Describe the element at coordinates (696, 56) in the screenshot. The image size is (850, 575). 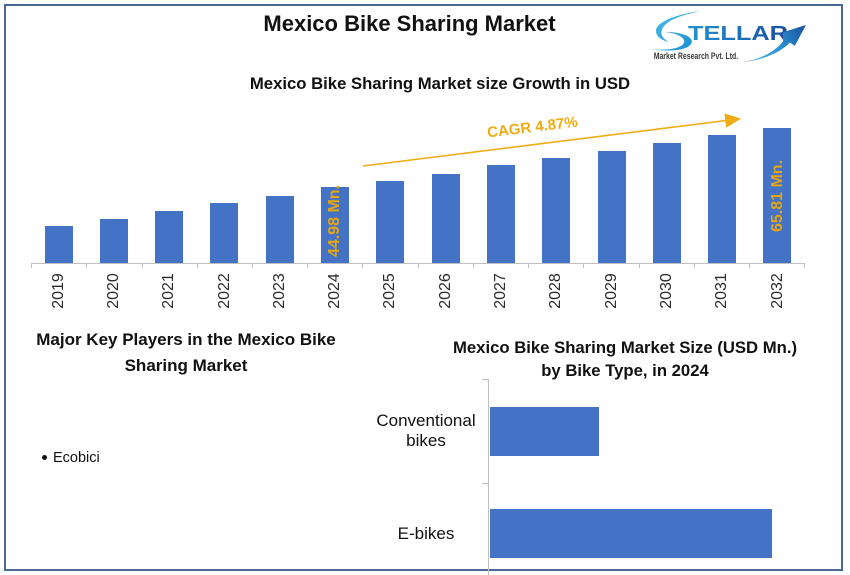
I see `svg-text: Market Research Pvt. Ltd.` at that location.